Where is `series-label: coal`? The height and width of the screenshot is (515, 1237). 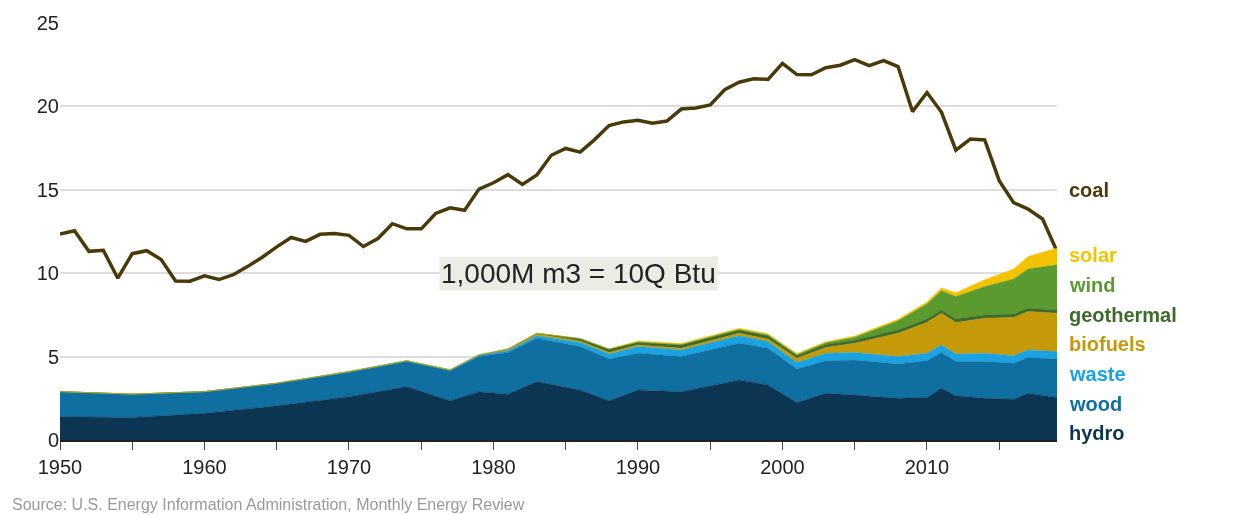 series-label: coal is located at coordinates (1089, 190).